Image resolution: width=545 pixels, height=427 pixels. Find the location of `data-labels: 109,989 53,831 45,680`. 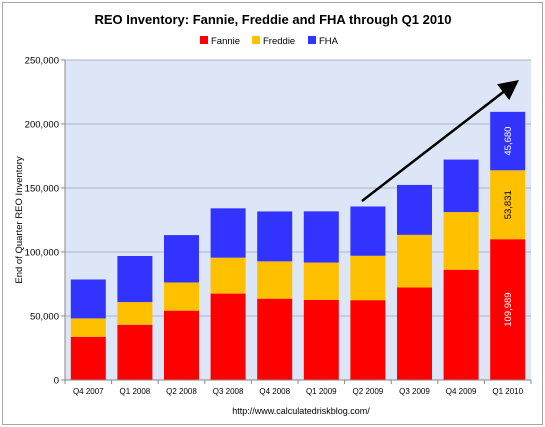

data-labels: 109,989 53,831 45,680 is located at coordinates (508, 227).